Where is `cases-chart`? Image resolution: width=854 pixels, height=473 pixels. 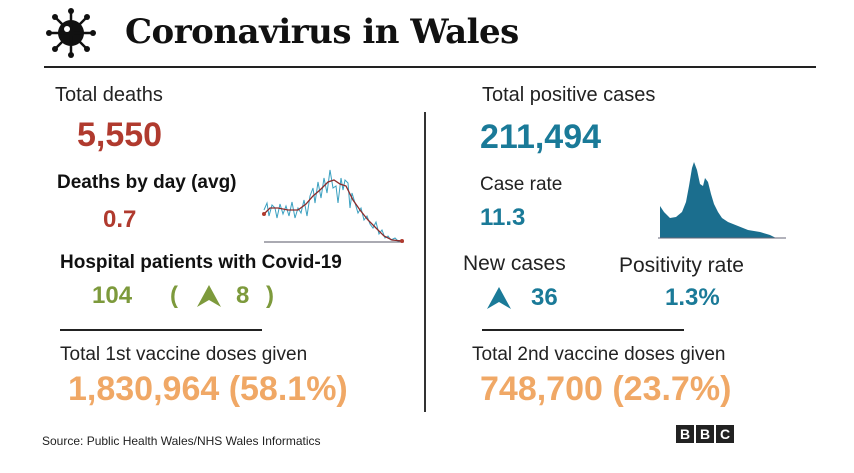 cases-chart is located at coordinates (722, 200).